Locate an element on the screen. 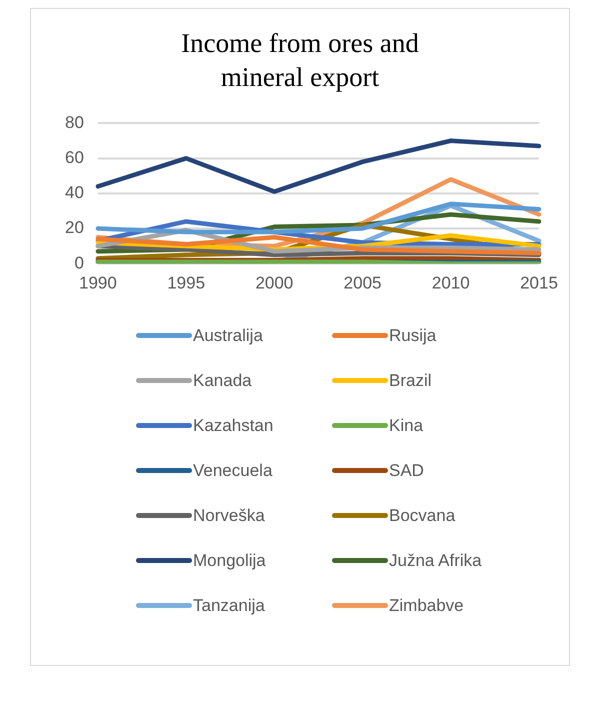 The width and height of the screenshot is (611, 706). x-tick-label: 2010 is located at coordinates (451, 282).